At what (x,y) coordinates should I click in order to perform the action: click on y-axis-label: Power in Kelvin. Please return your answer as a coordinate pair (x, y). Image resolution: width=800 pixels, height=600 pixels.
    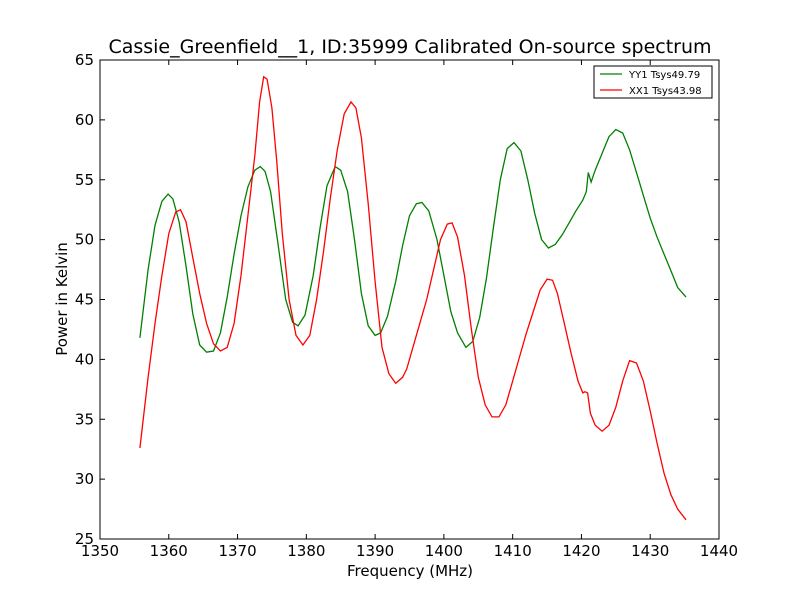
    Looking at the image, I should click on (62, 299).